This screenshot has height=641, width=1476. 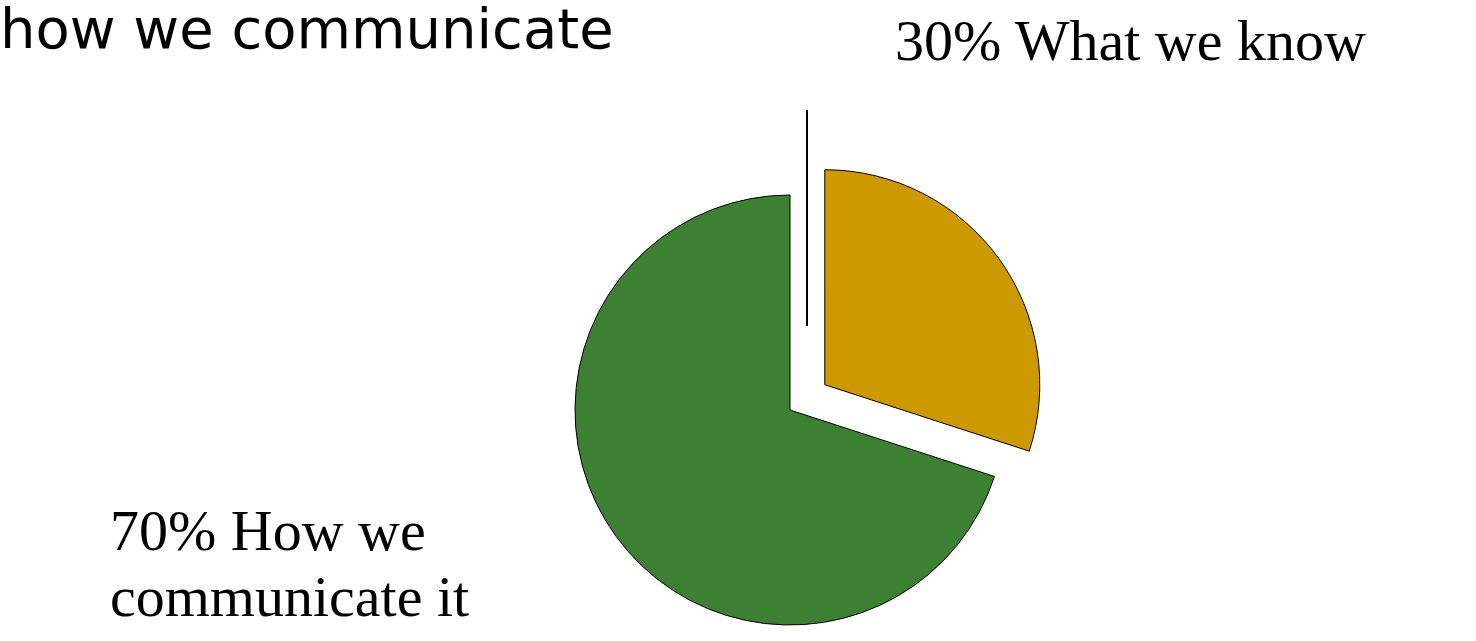 I want to click on slice-label: 30% What we know, so click(x=1131, y=41).